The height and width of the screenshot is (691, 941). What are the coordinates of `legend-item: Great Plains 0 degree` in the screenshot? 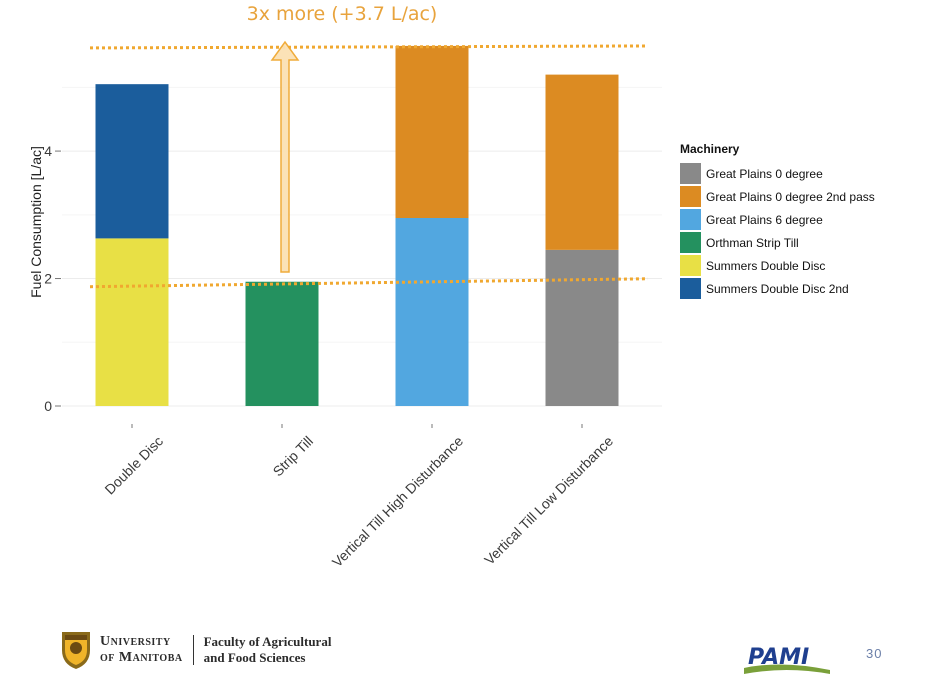 It's located at (777, 173).